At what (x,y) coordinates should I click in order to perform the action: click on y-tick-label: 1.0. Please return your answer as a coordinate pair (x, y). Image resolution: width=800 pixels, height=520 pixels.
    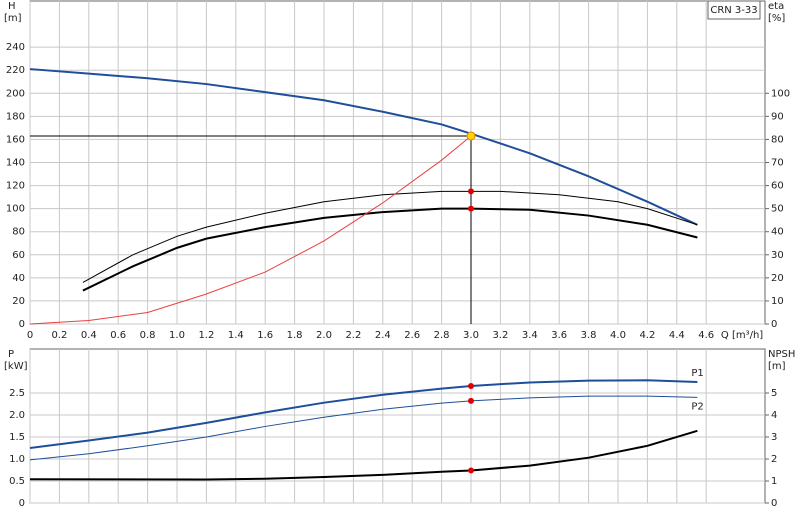
    Looking at the image, I should click on (17, 459).